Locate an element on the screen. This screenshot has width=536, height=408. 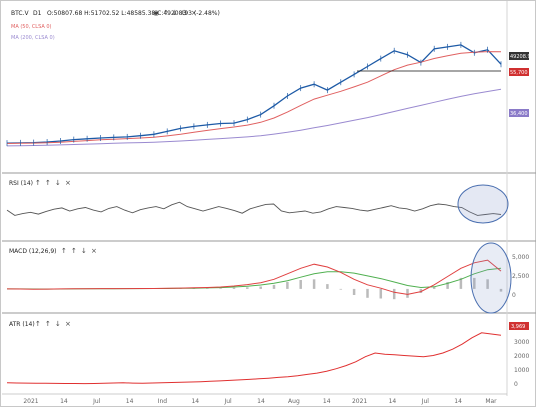
price-tag-label: 36,400 is located at coordinates (519, 114).